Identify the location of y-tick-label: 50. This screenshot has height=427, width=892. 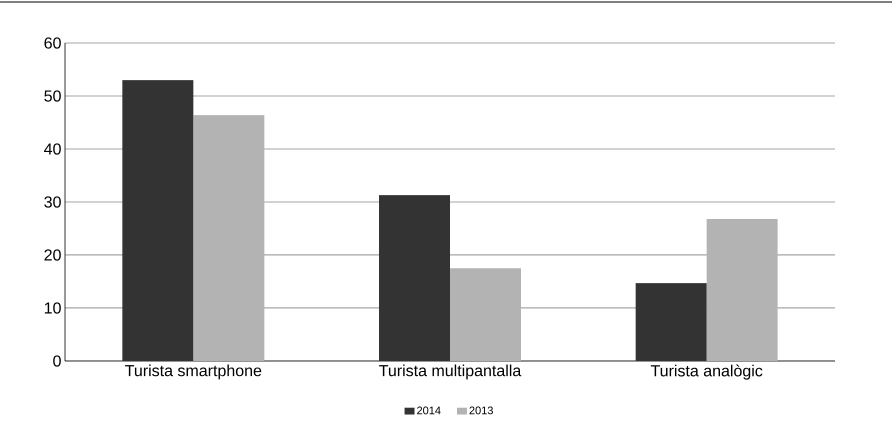
(52, 96).